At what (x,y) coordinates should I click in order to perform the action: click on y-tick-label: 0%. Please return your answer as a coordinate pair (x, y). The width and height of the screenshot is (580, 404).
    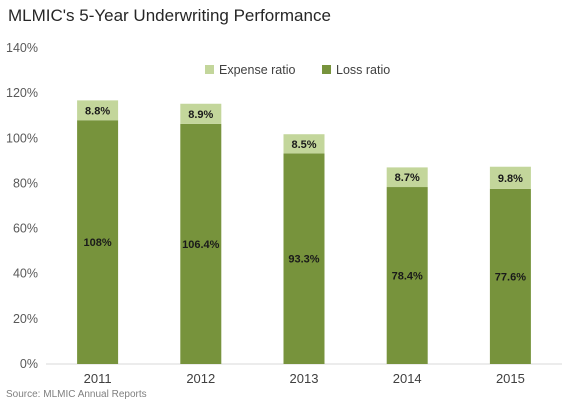
    Looking at the image, I should click on (29, 364).